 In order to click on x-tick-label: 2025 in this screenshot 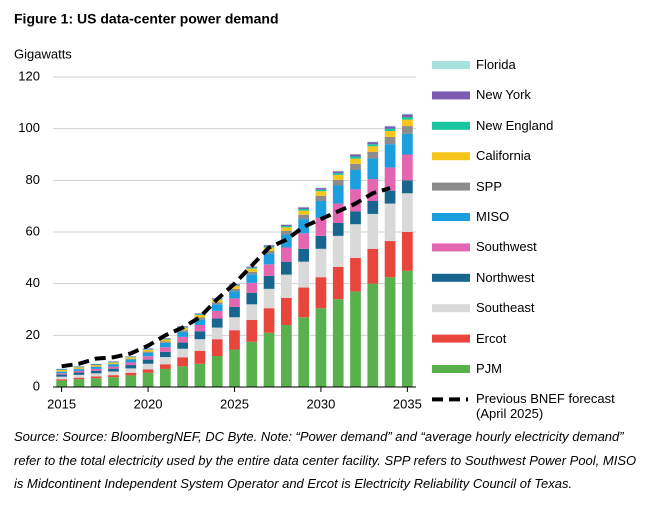, I will do `click(234, 403)`.